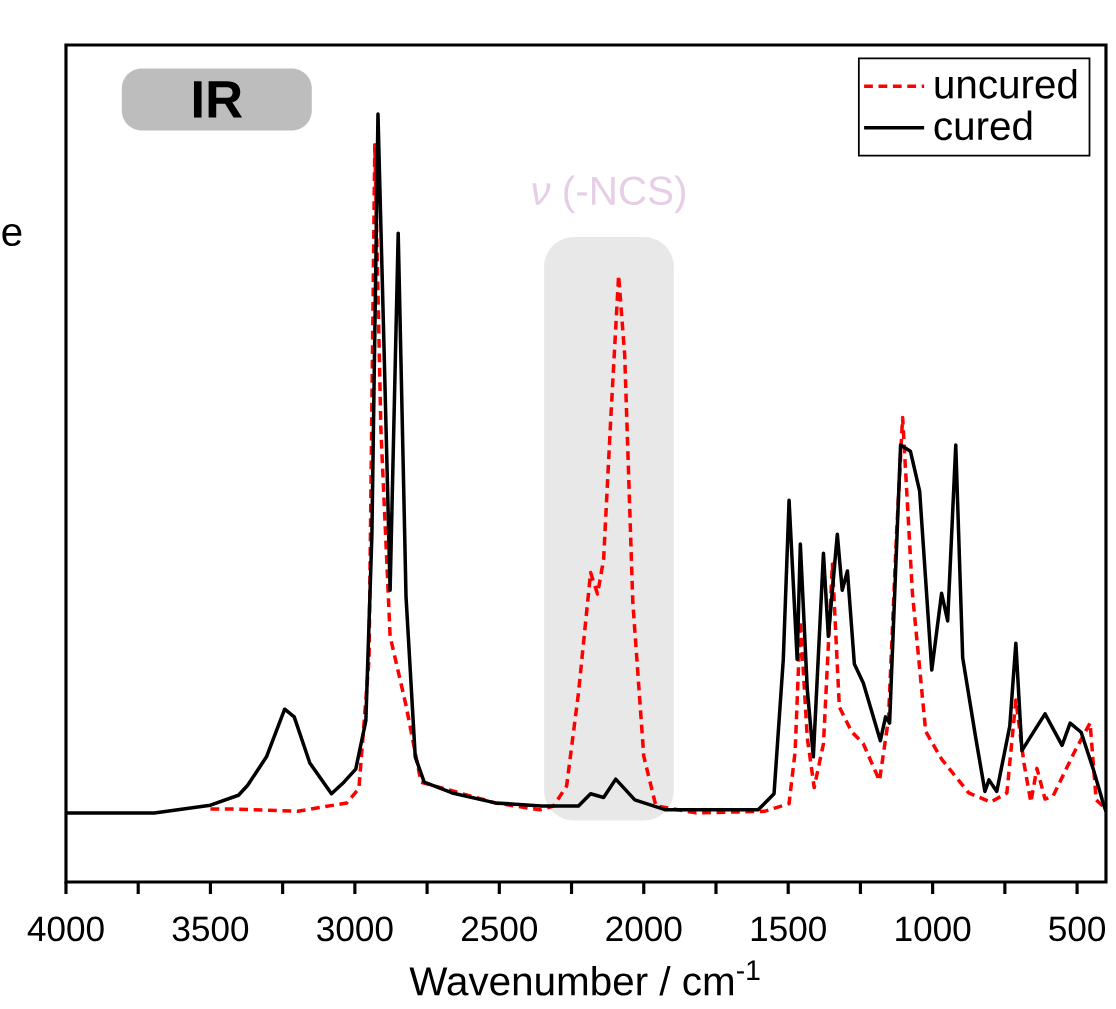 The height and width of the screenshot is (1009, 1116). I want to click on x-tick-label: 2500, so click(499, 929).